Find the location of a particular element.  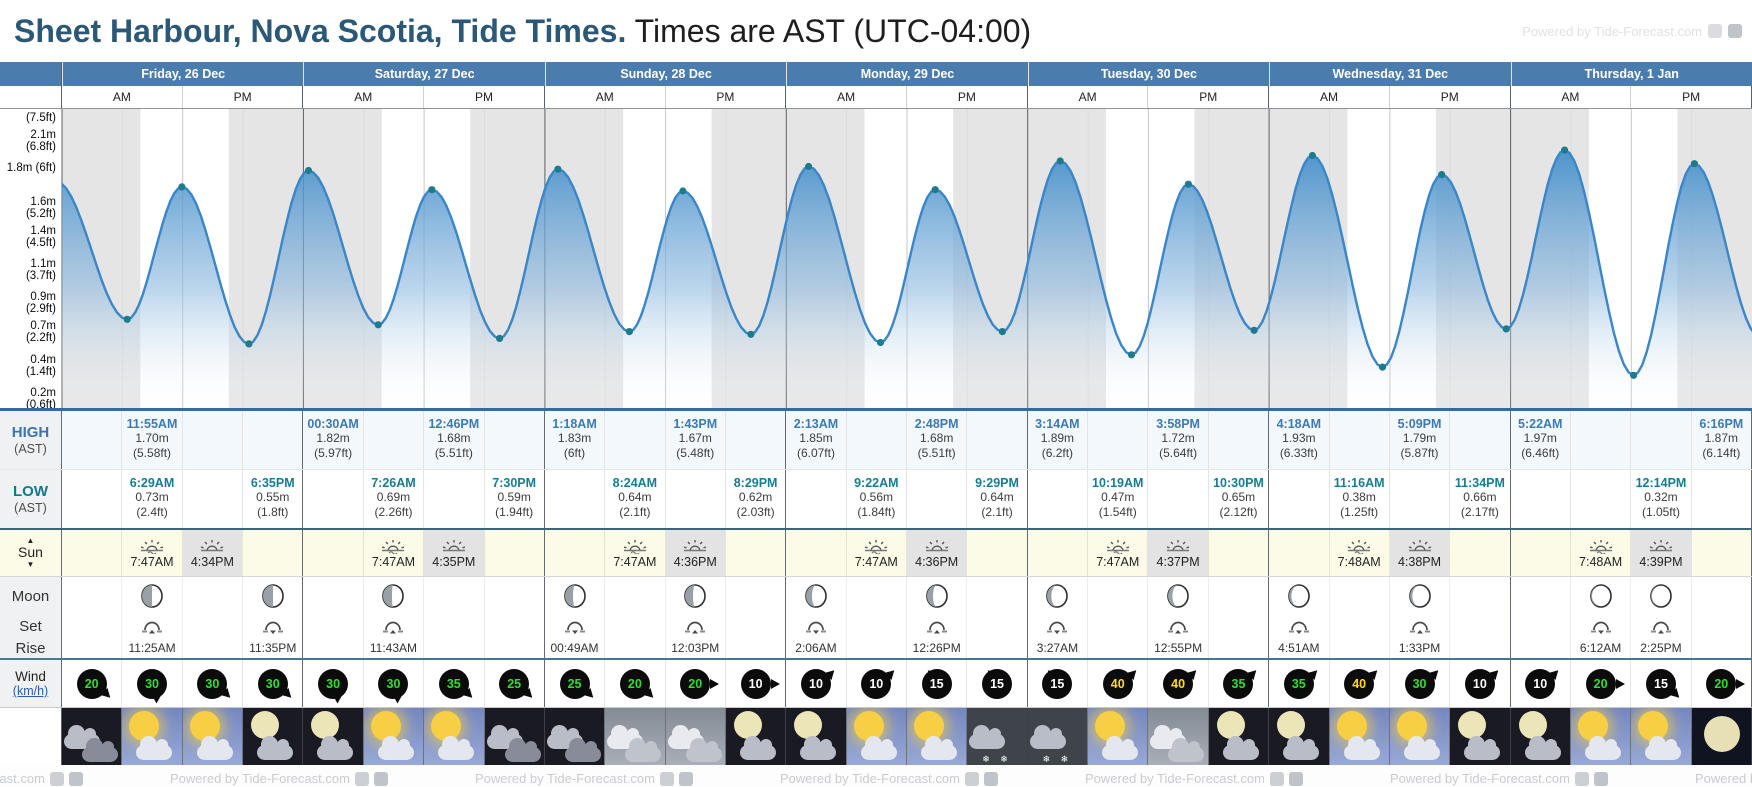

sunrise-time: 7:47AM is located at coordinates (635, 561).